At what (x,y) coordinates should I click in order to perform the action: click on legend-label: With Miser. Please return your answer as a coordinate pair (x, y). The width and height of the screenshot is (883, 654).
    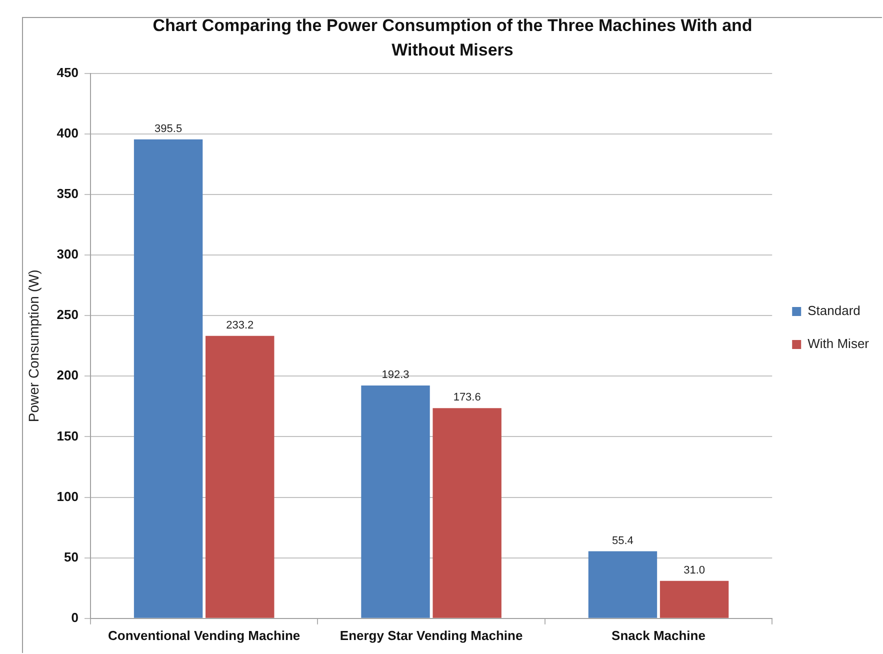
    Looking at the image, I should click on (839, 344).